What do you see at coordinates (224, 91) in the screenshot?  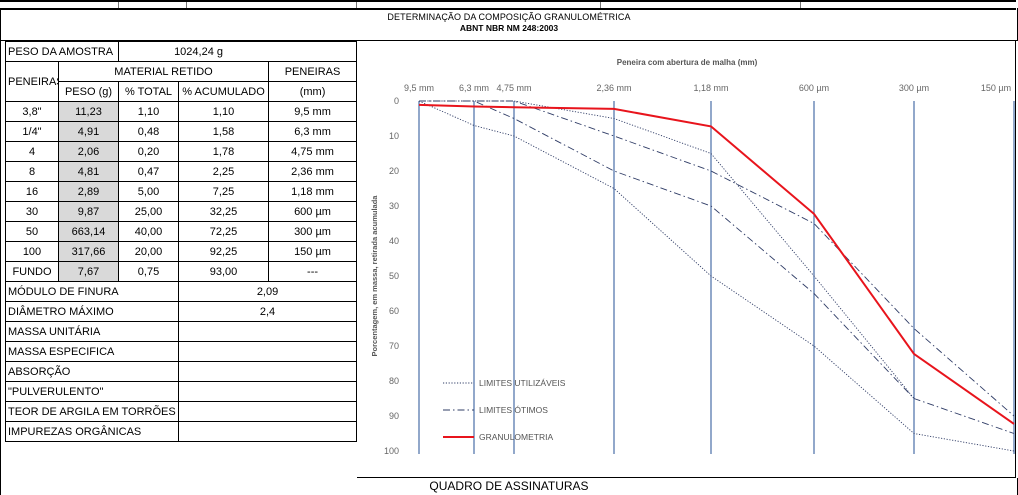 I see `col-acum-header: % ACUMULADO` at bounding box center [224, 91].